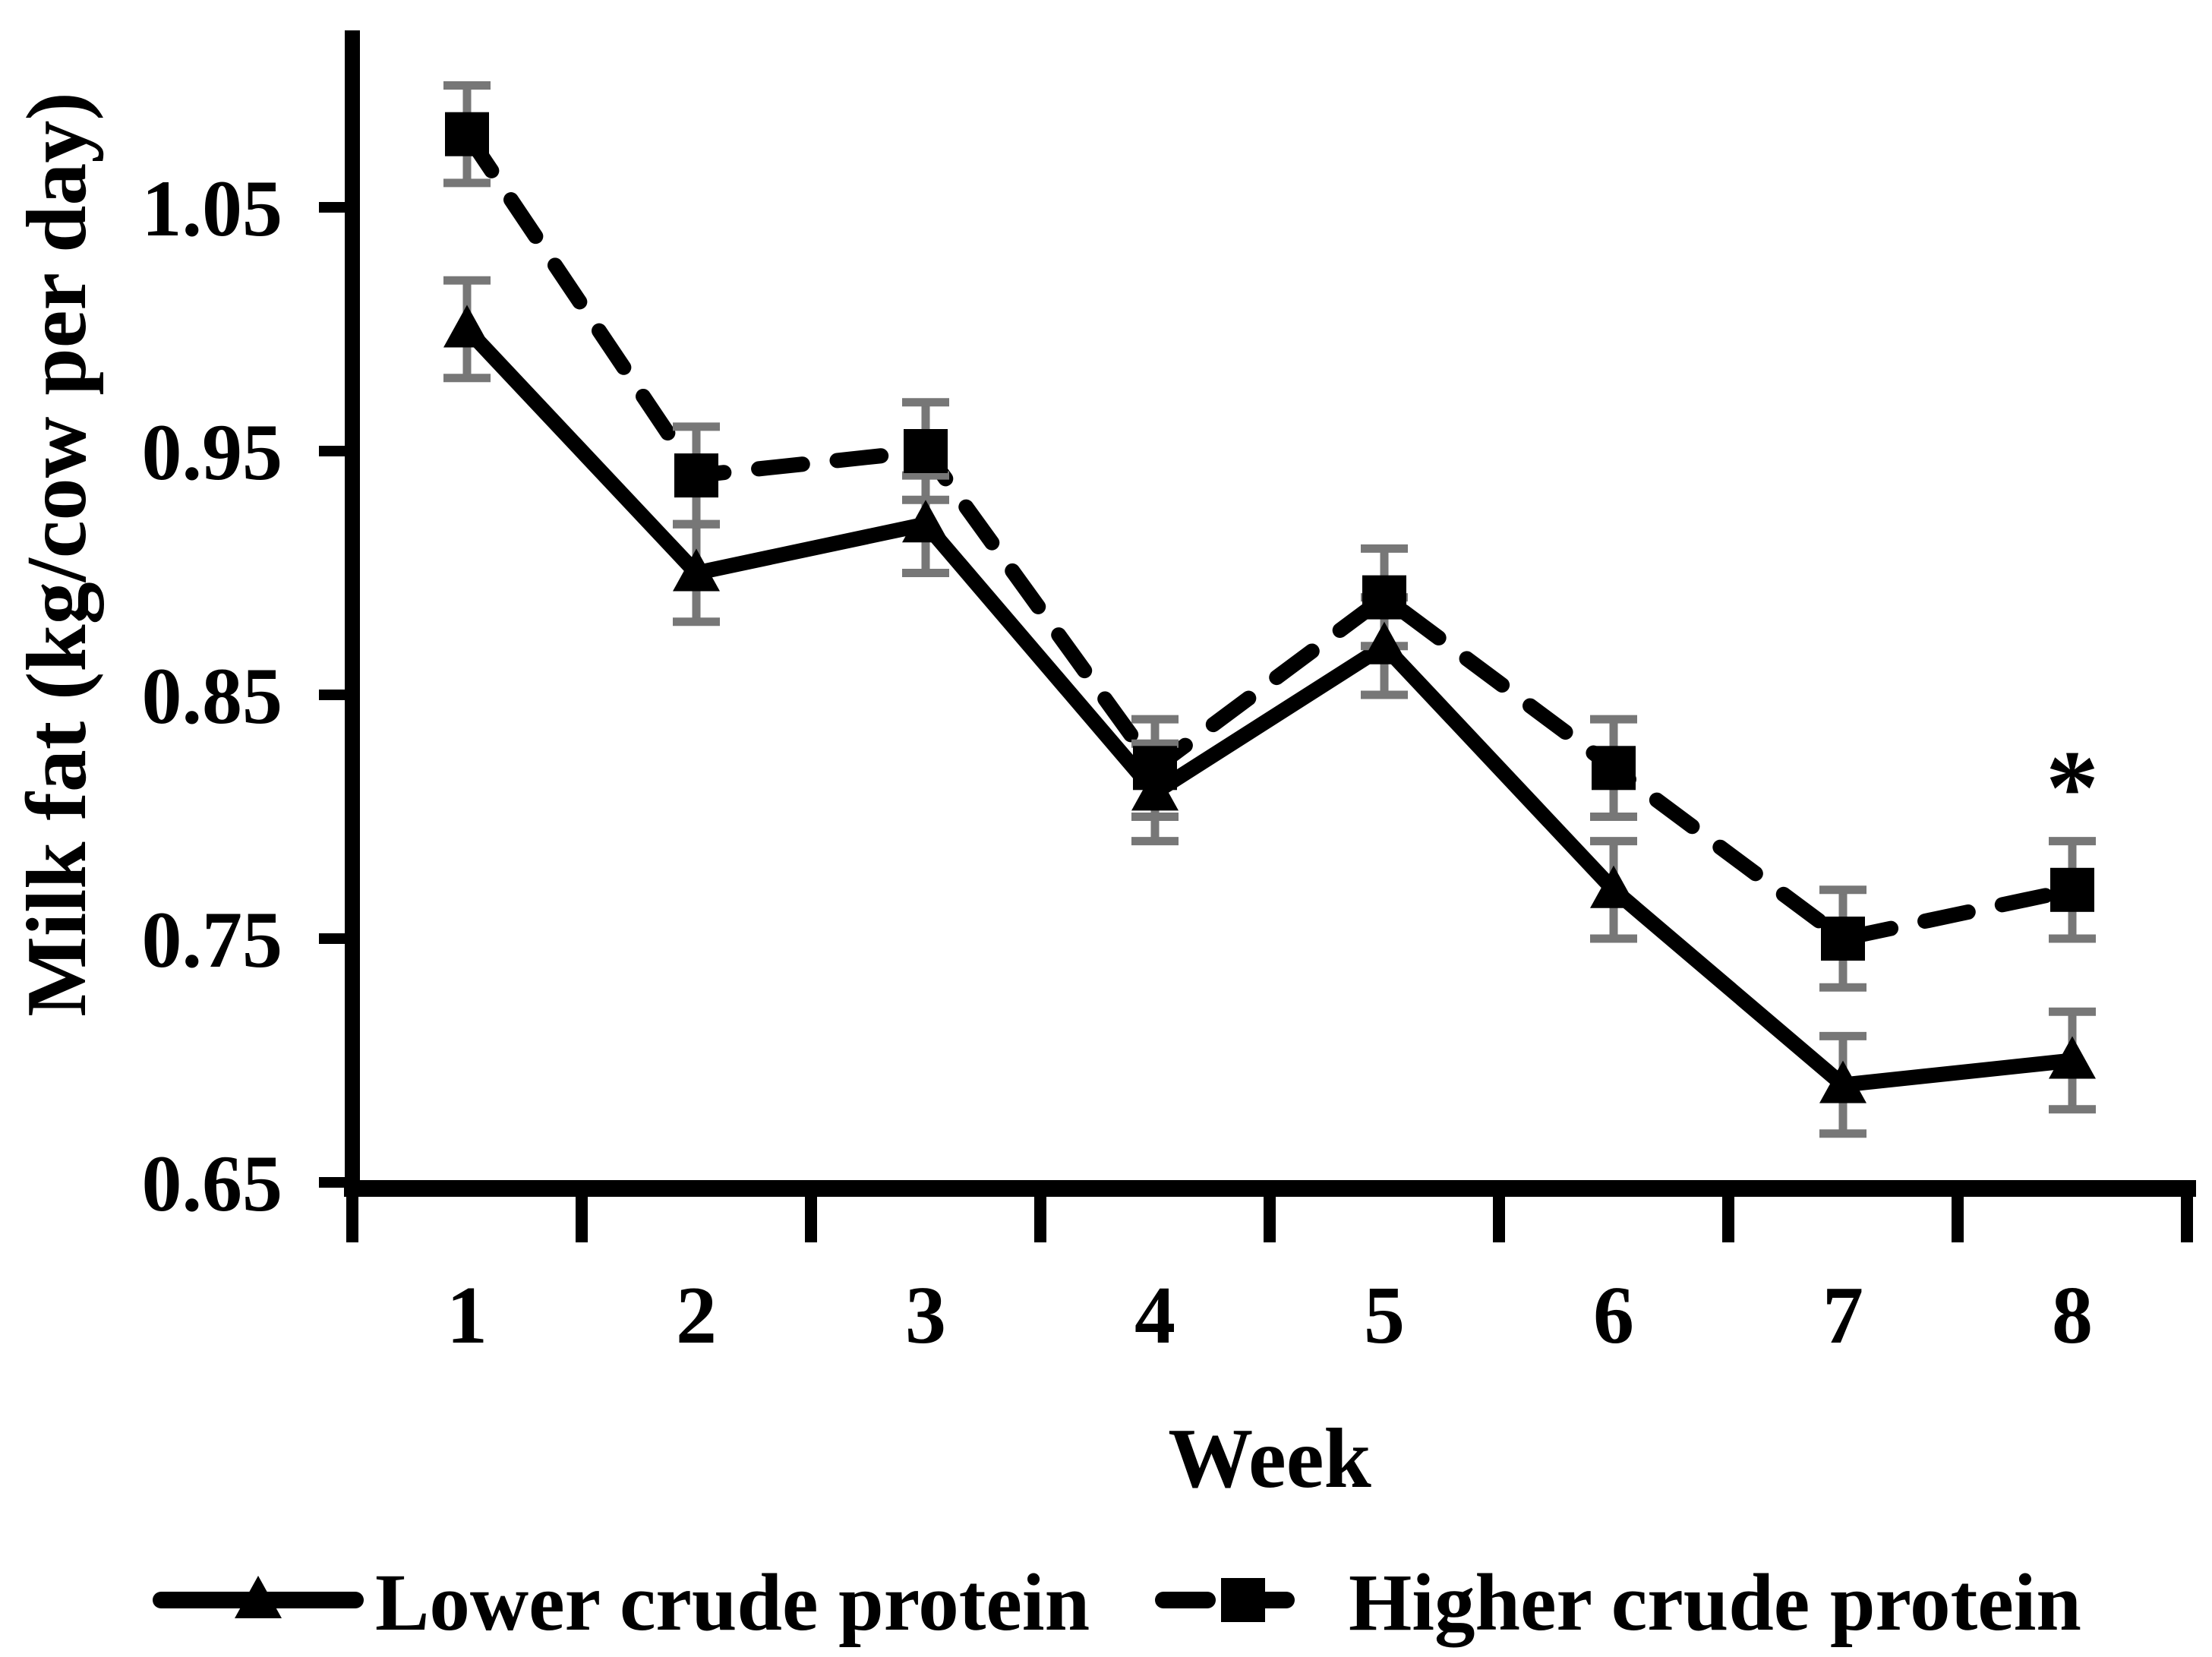 Image resolution: width=2212 pixels, height=1657 pixels. Describe the element at coordinates (732, 1603) in the screenshot. I see `legend-label-lower-crude-protein: Lower crude protein` at that location.